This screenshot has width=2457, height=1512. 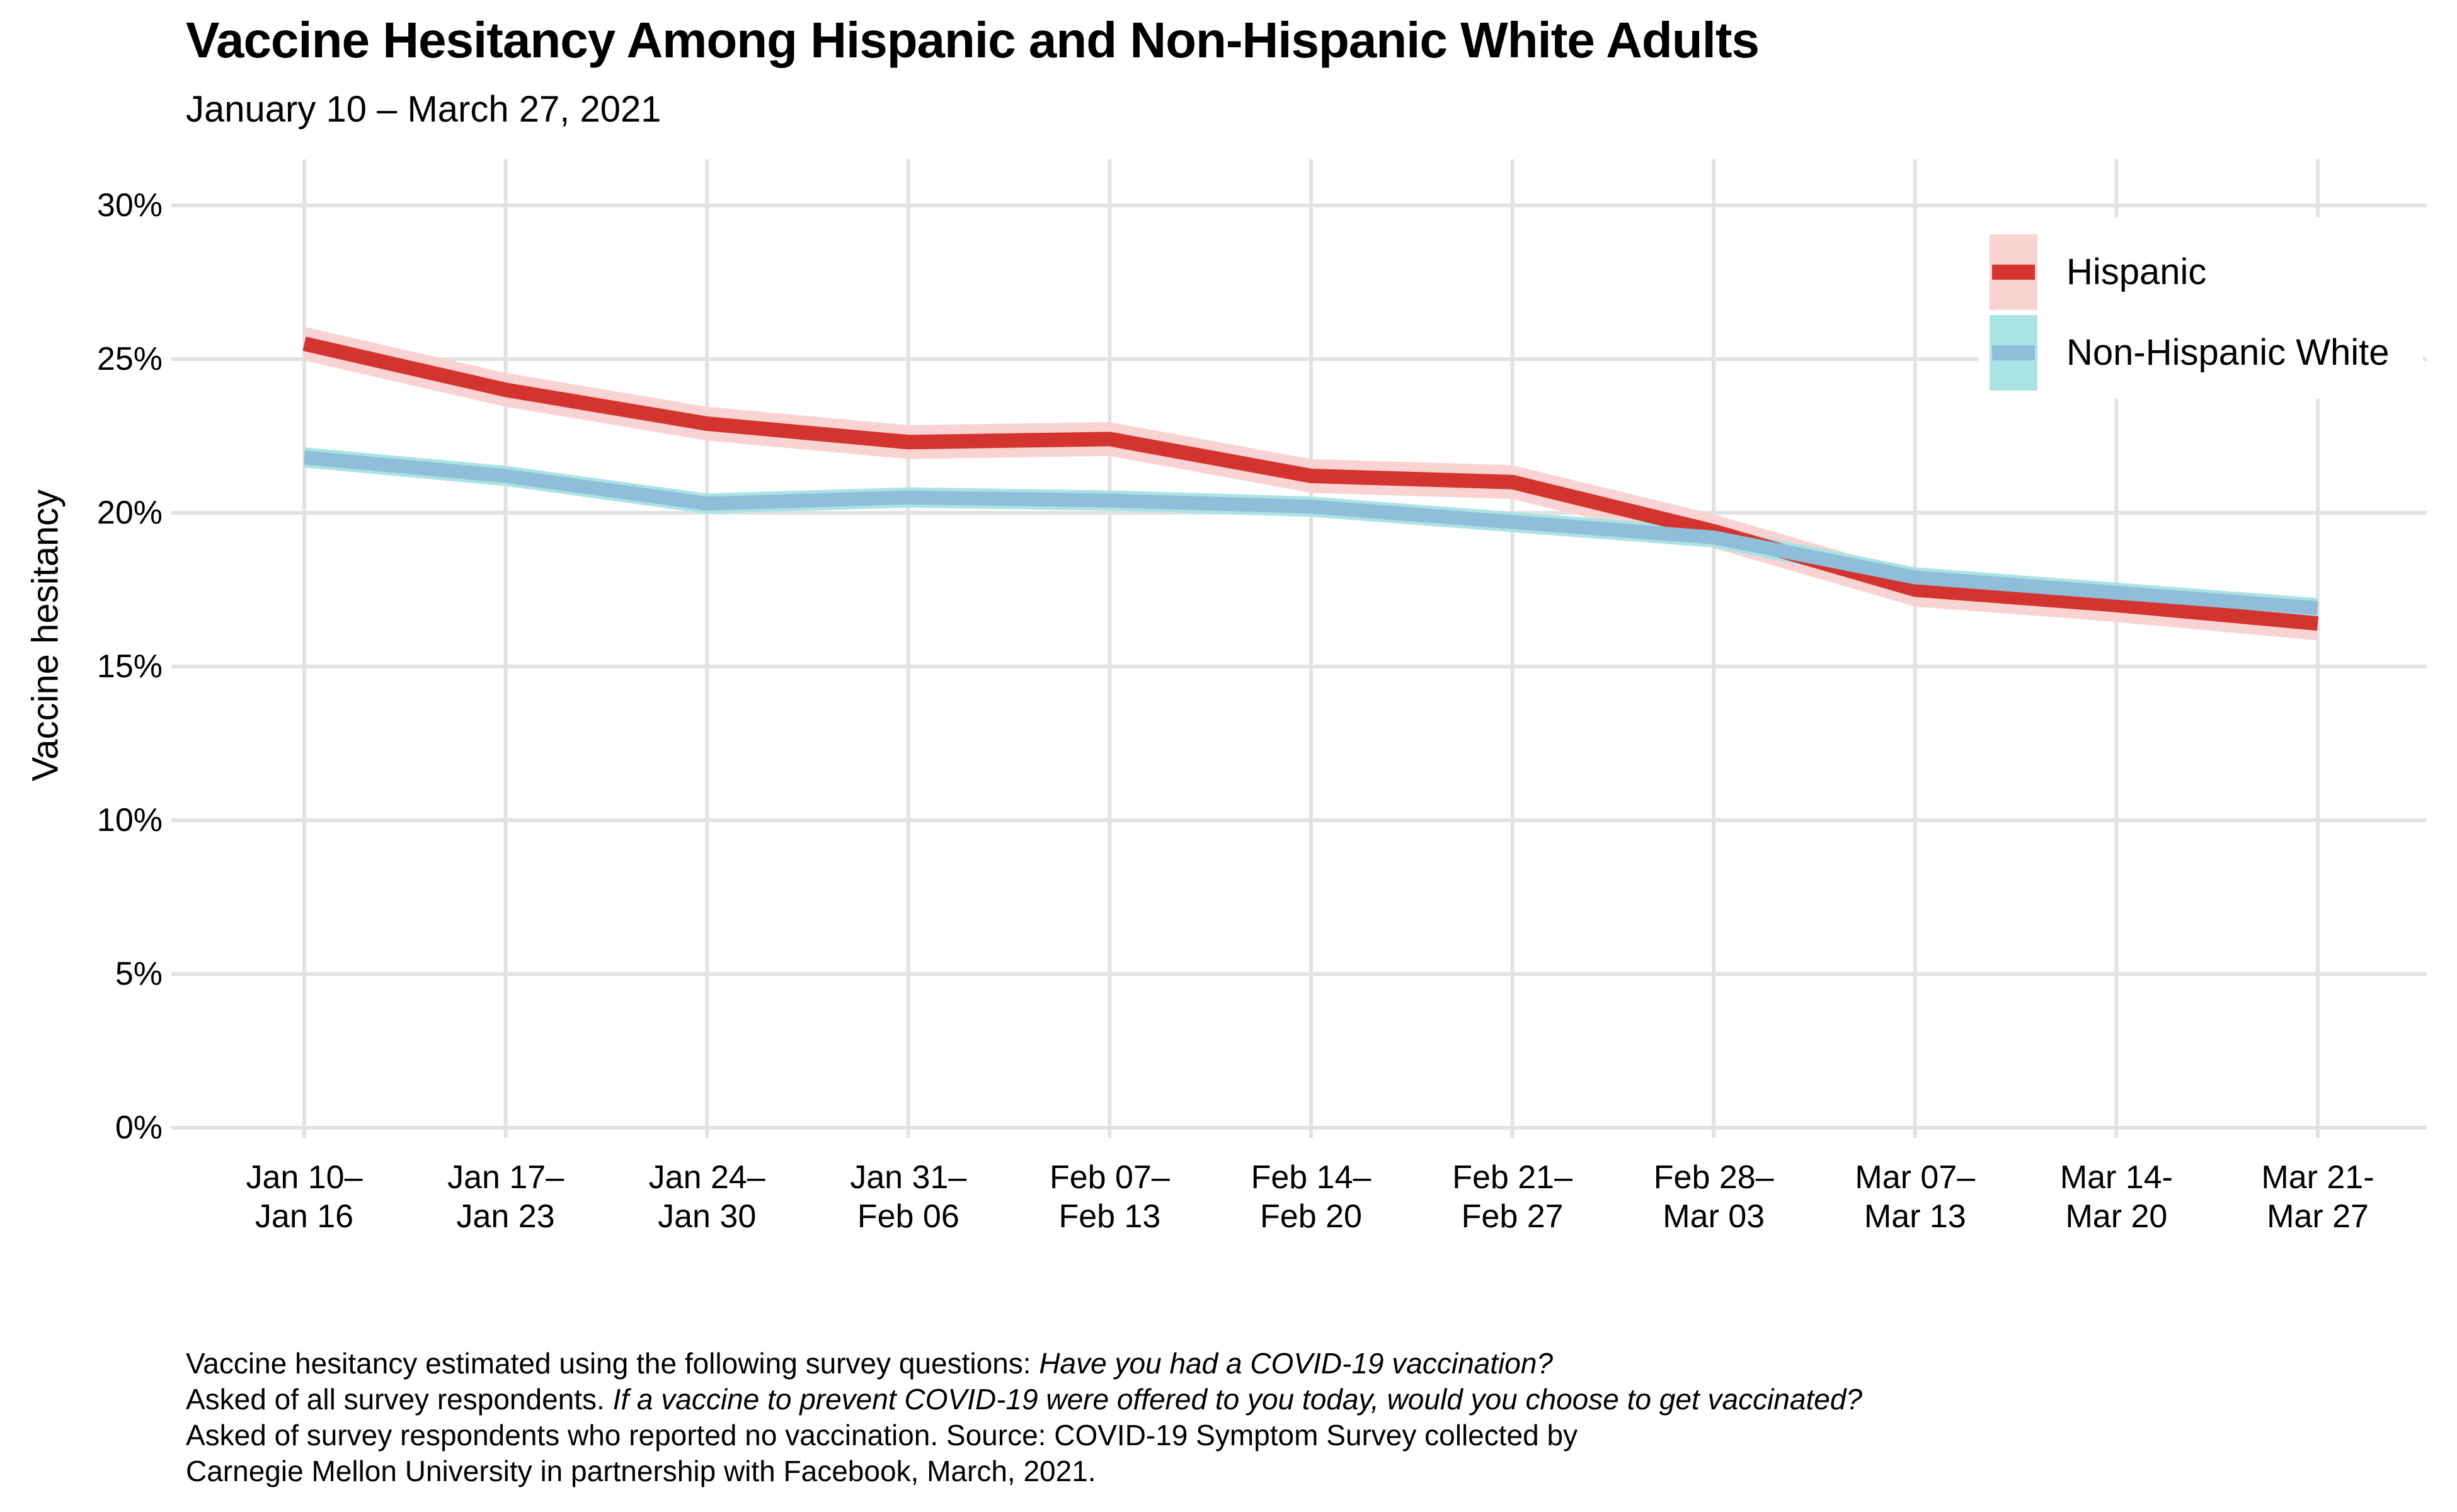 What do you see at coordinates (1109, 1197) in the screenshot?
I see `x-tick-label: Feb 07– Feb 13` at bounding box center [1109, 1197].